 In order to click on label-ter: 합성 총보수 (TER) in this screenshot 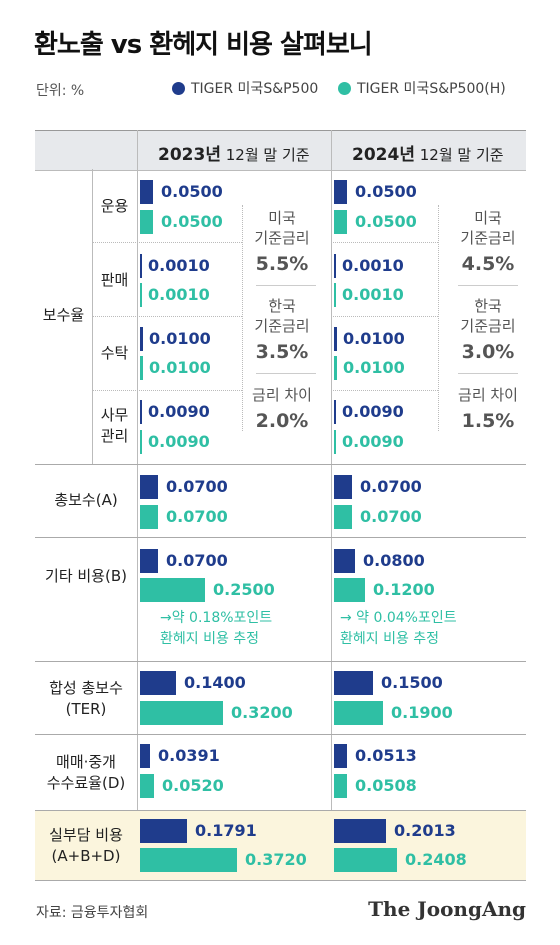, I will do `click(86, 698)`.